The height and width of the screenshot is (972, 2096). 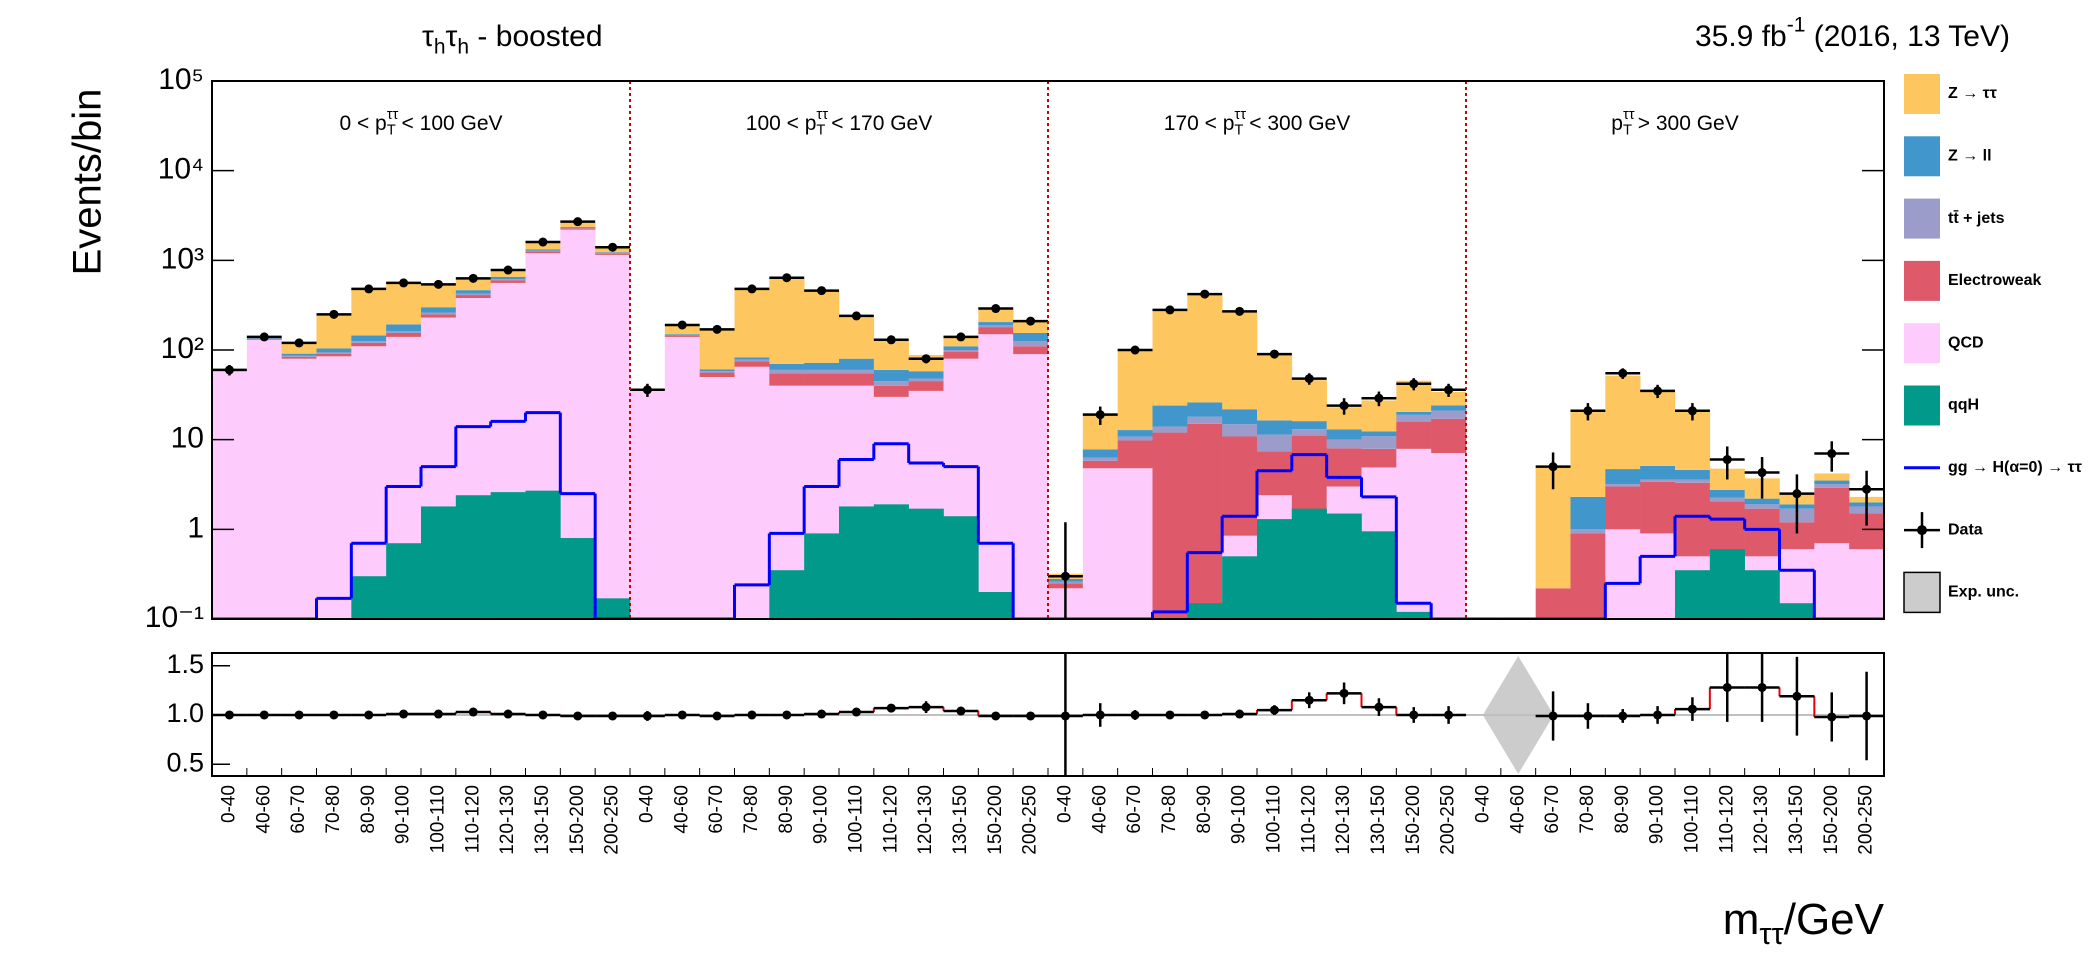 I want to click on text-part: > 300 GeV, so click(x=1685, y=123).